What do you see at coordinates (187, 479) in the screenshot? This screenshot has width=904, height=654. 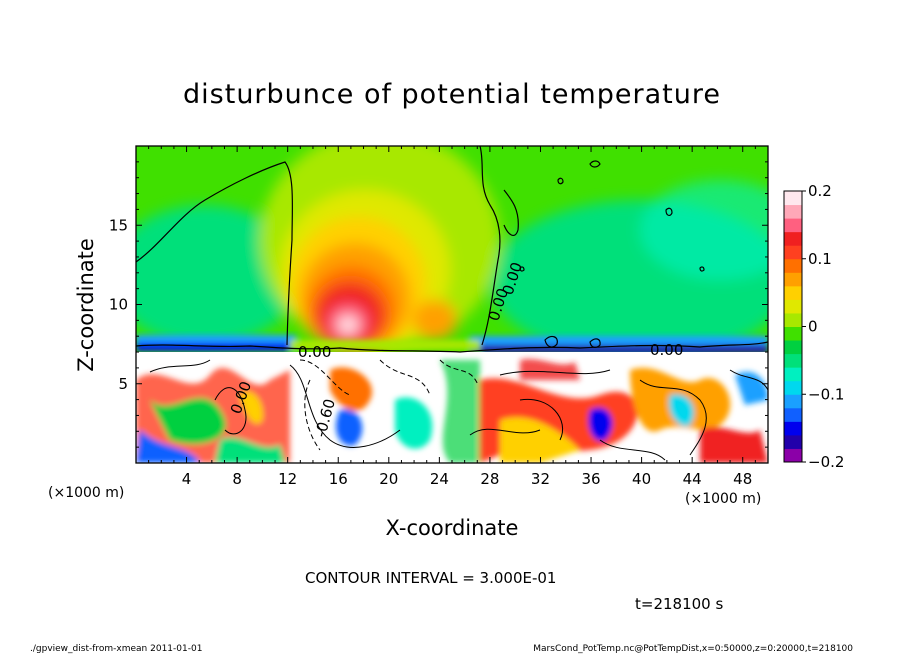 I see `x-tick-label: 4` at bounding box center [187, 479].